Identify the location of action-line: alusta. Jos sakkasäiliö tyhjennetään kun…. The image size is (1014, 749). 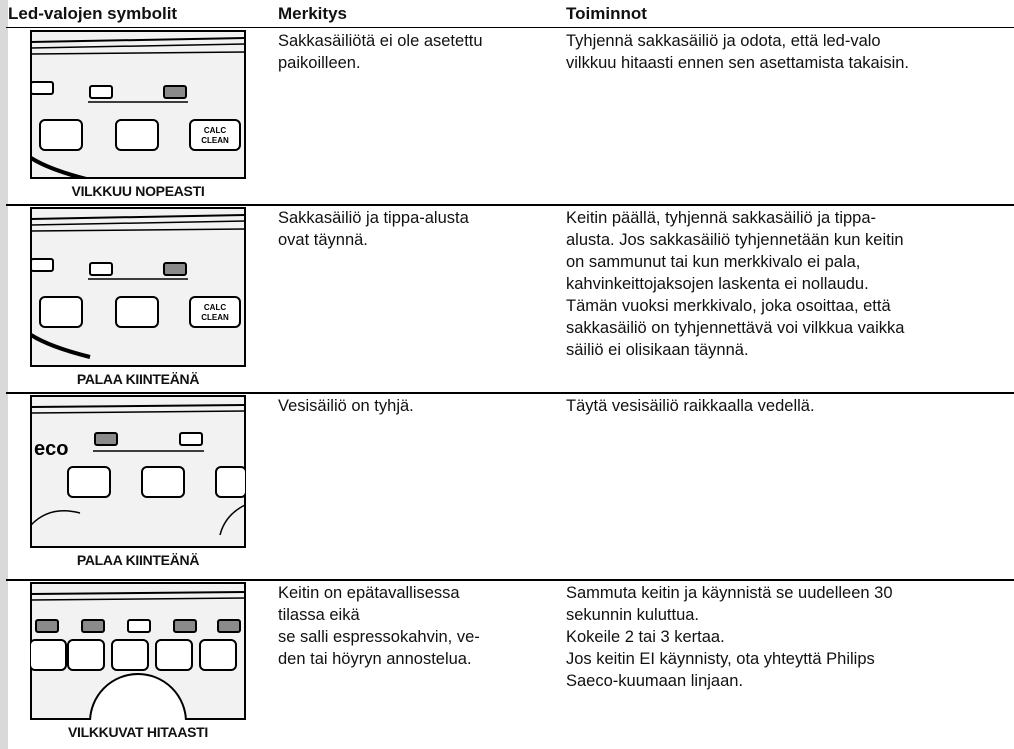
(735, 240).